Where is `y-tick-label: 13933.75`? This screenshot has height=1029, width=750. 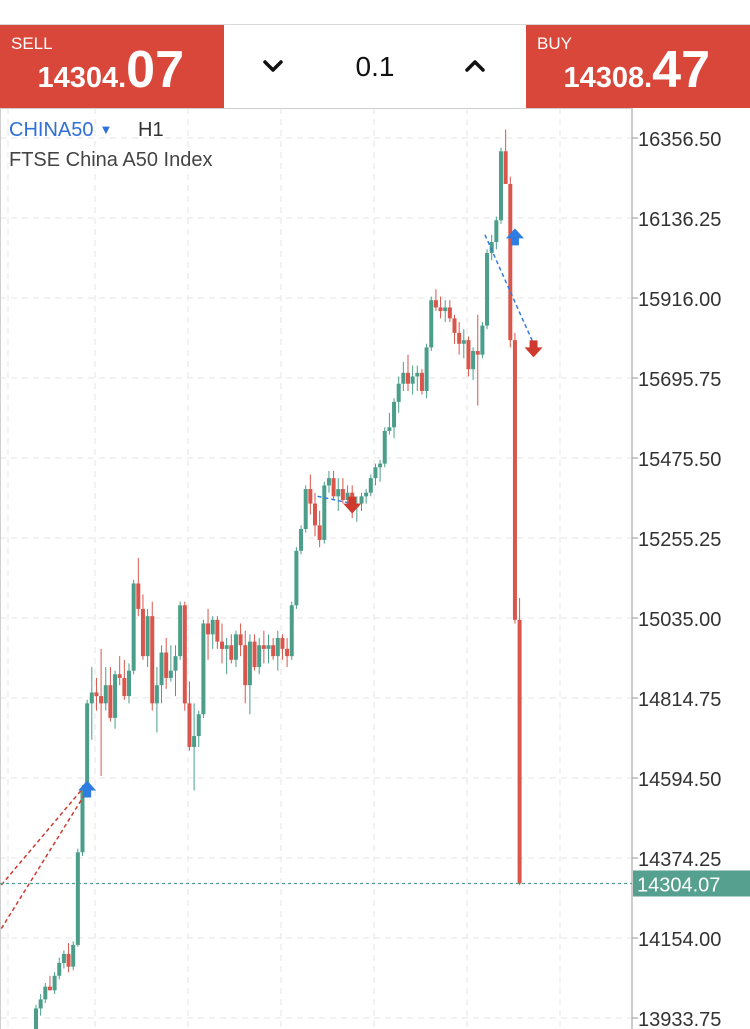
y-tick-label: 13933.75 is located at coordinates (679, 1019).